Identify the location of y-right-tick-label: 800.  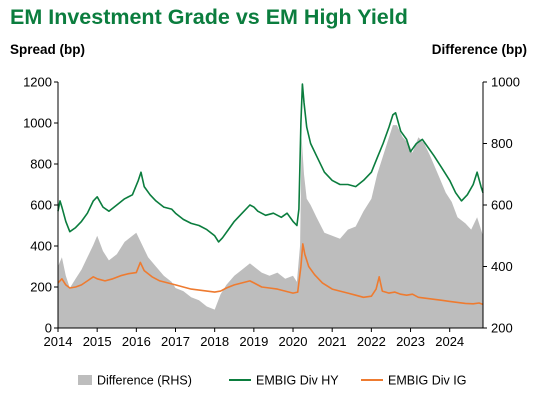
(502, 143).